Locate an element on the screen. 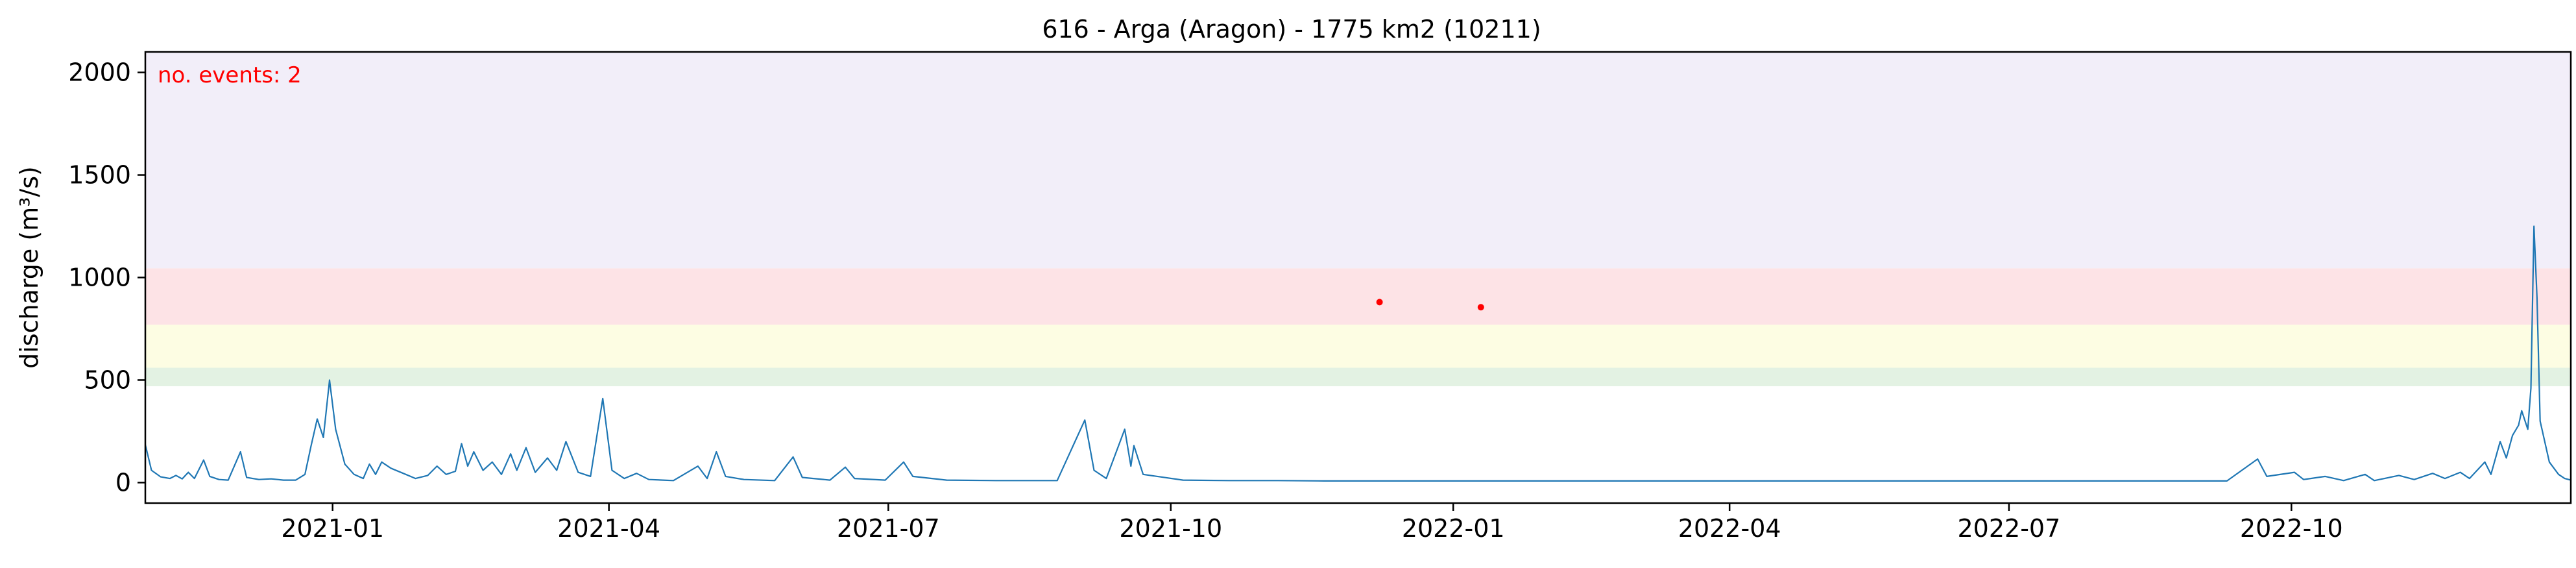  chart-title: 616 - Arga (Aragon) - 1775 km2 (10211) is located at coordinates (1291, 29).